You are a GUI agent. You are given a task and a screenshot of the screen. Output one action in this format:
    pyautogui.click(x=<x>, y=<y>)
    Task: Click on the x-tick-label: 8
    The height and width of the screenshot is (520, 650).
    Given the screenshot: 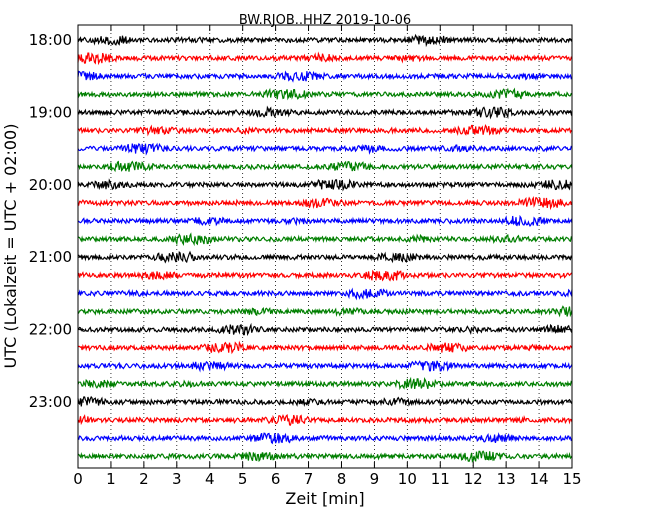 What is the action you would take?
    pyautogui.click(x=342, y=479)
    